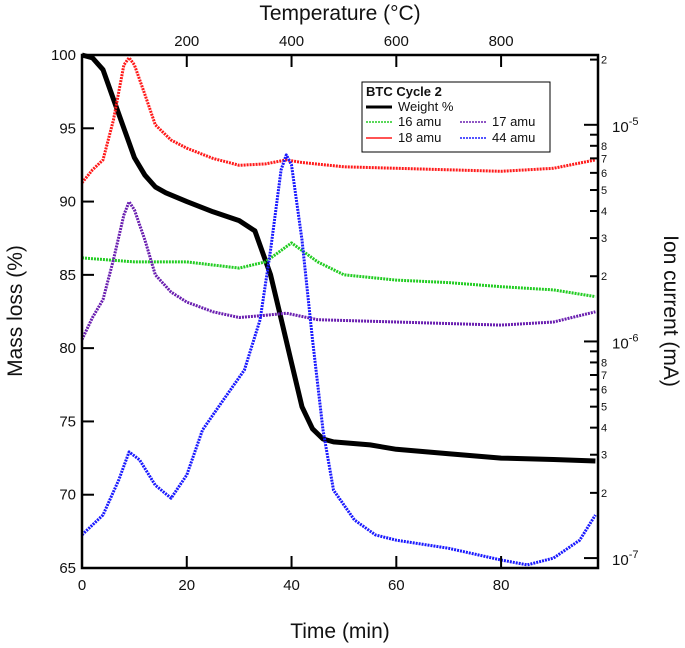 The width and height of the screenshot is (685, 648). Describe the element at coordinates (291, 41) in the screenshot. I see `x2-tick-label: 400` at that location.